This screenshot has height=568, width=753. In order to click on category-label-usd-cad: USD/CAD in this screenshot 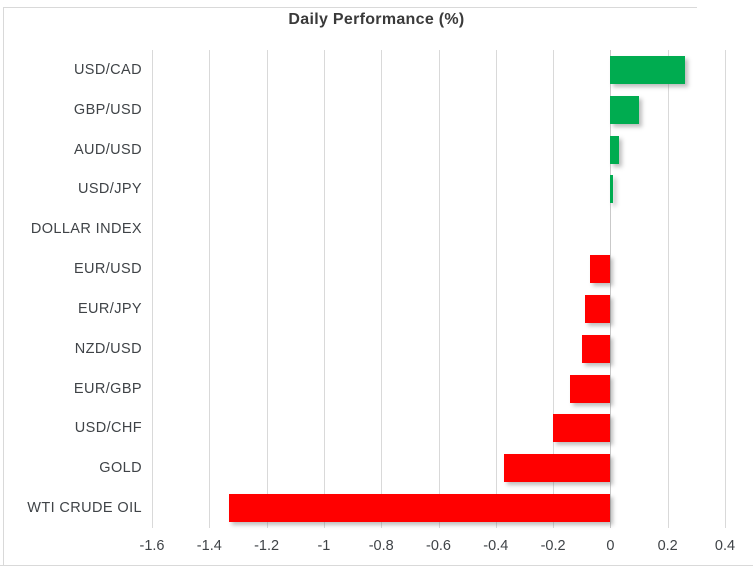, I will do `click(107, 69)`.